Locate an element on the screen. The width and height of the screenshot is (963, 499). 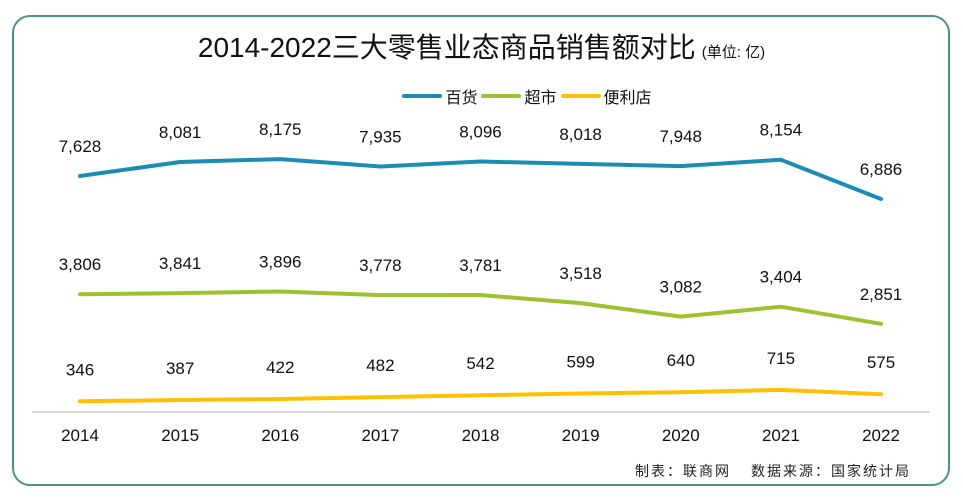
data-label-dept-store: 8,081 is located at coordinates (180, 132).